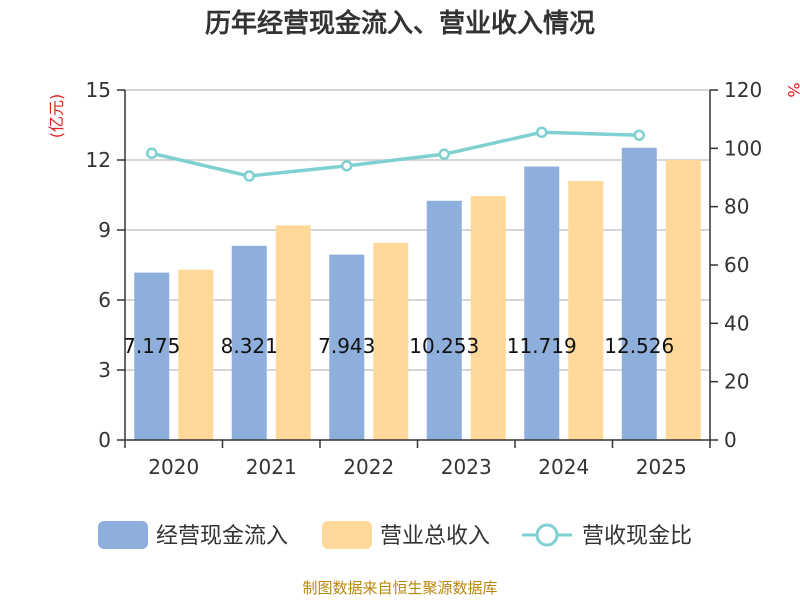  Describe the element at coordinates (542, 346) in the screenshot. I see `data-label-cash-inflow-2024: 11.719` at that location.